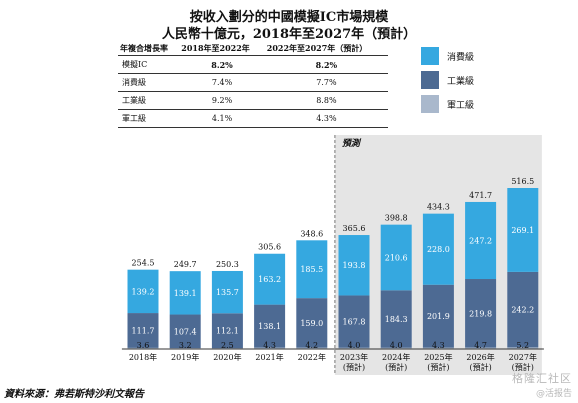 The width and height of the screenshot is (578, 403). I want to click on data-label-industrial: 159.0, so click(311, 323).